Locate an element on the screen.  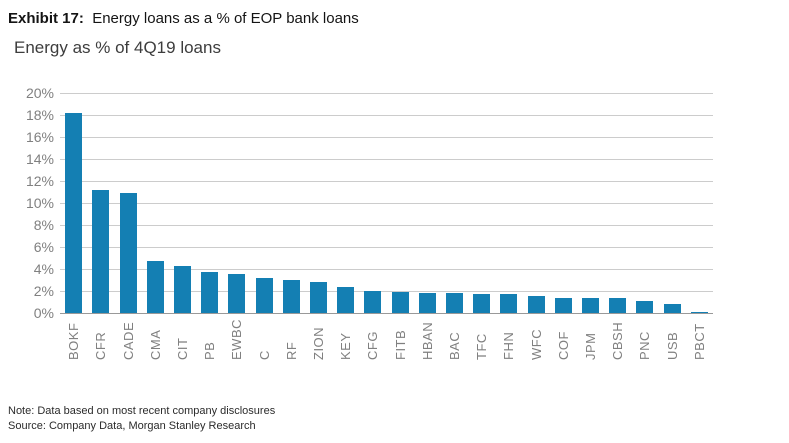
y-tick-label: 0% is located at coordinates (43, 313).